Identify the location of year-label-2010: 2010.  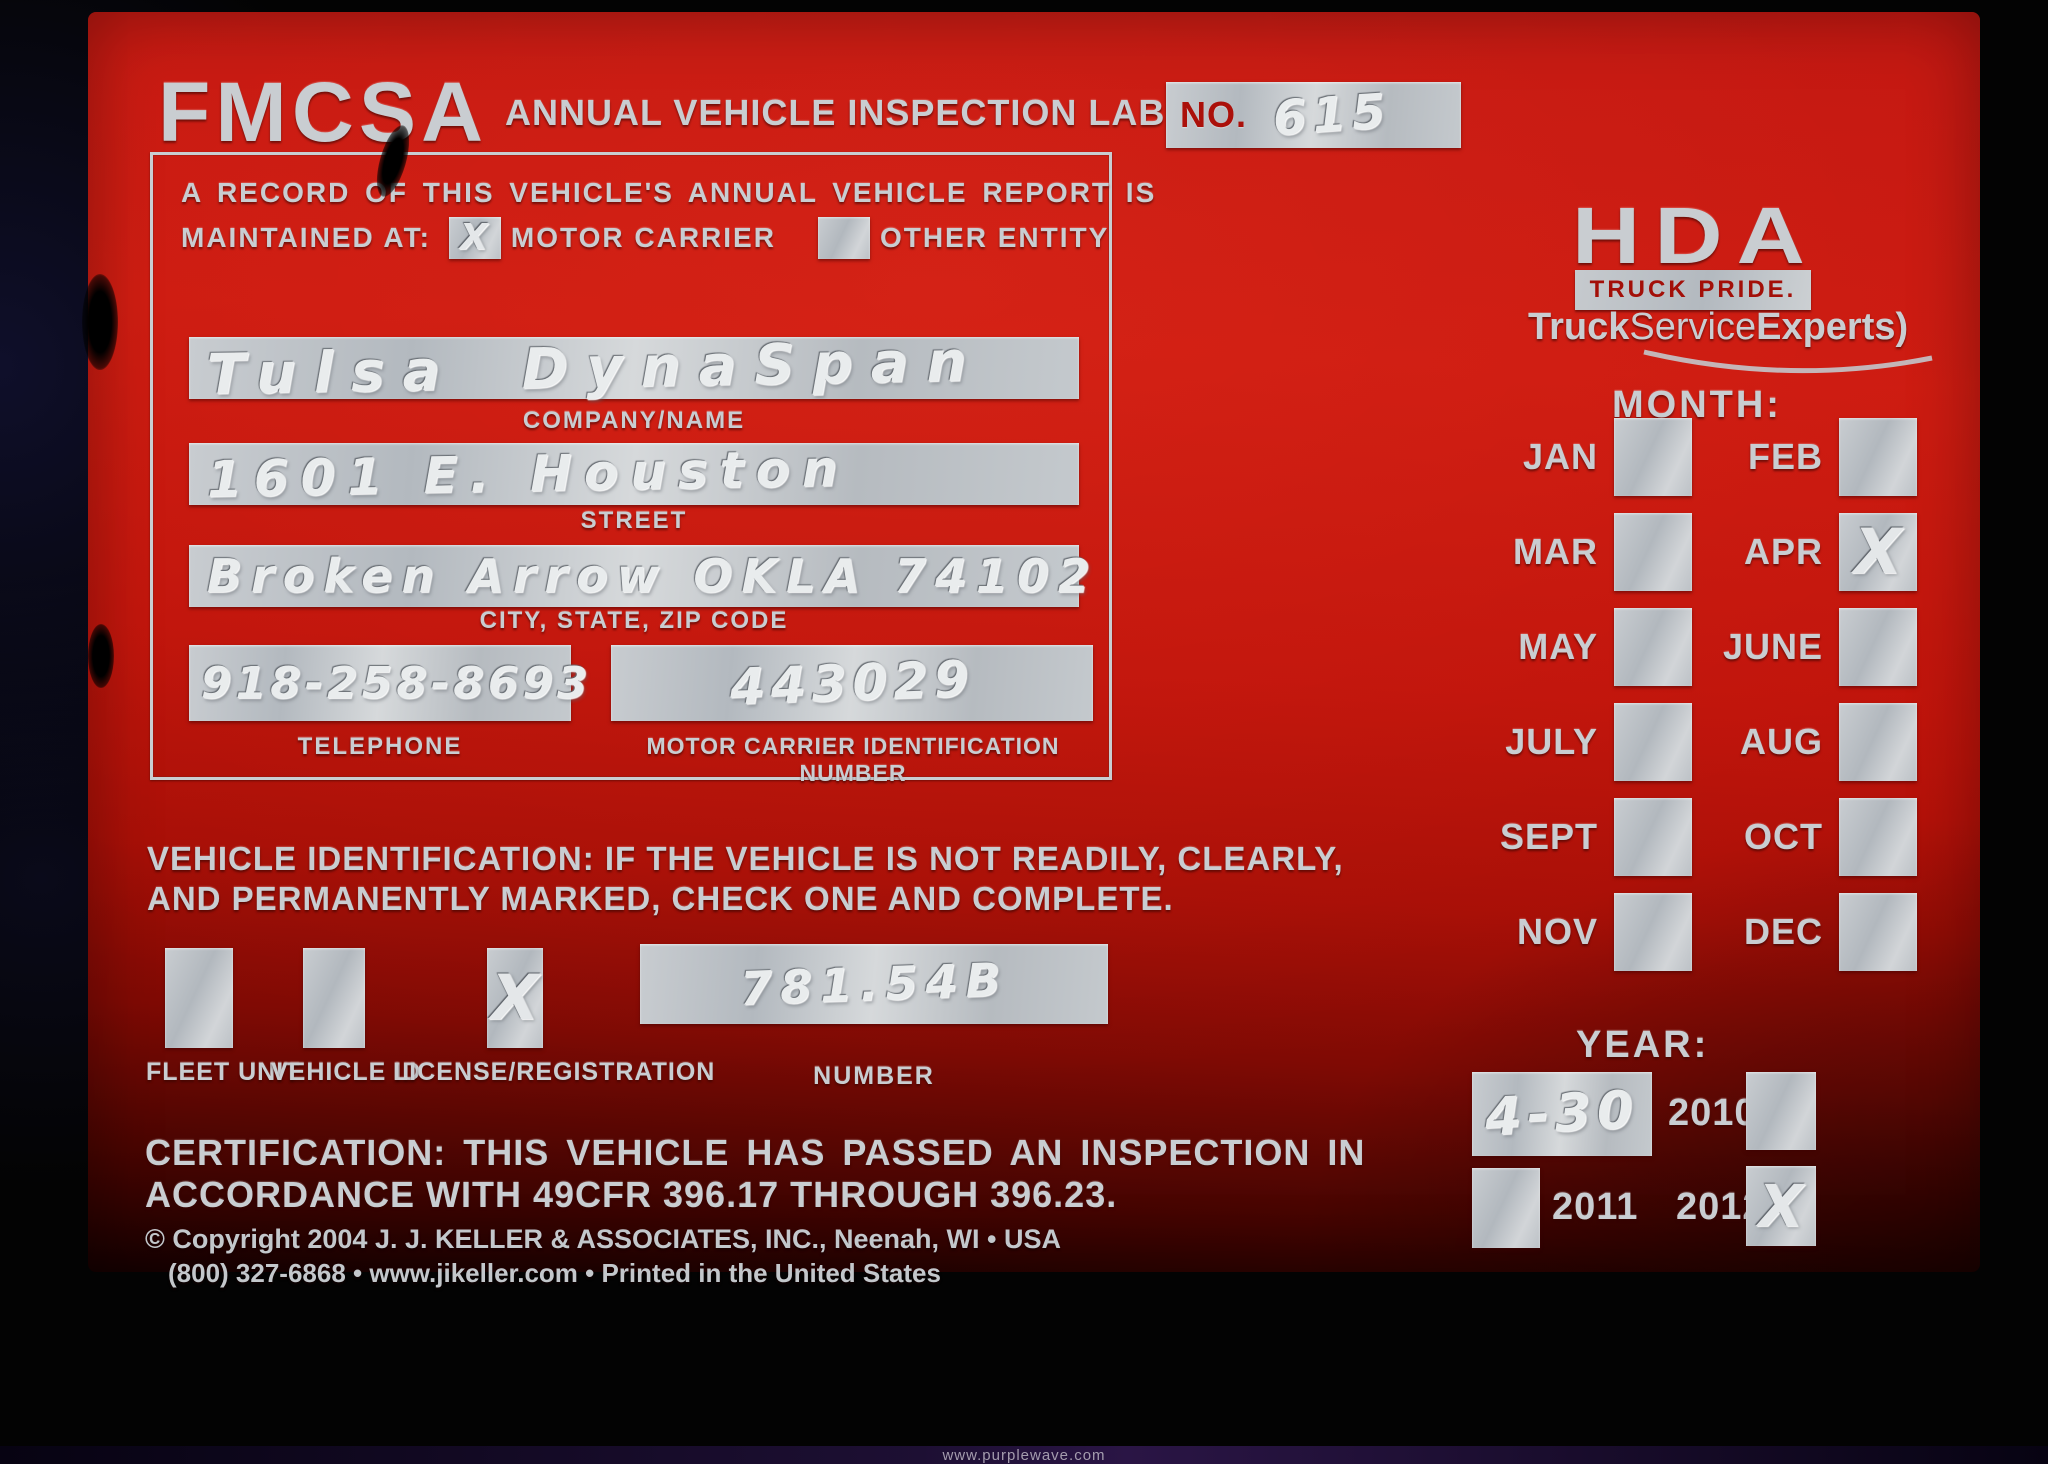
(1712, 1113).